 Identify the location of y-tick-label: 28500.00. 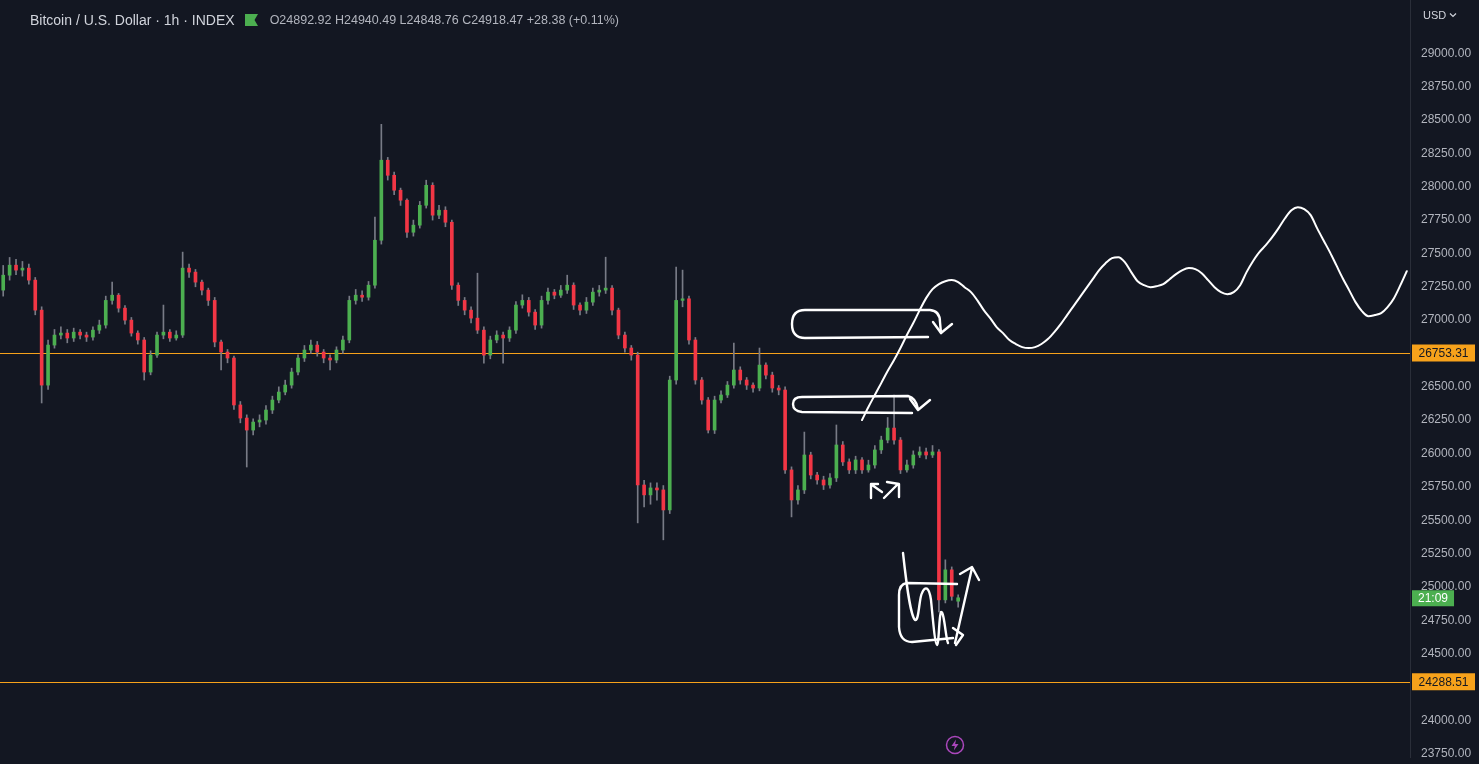
(1446, 119).